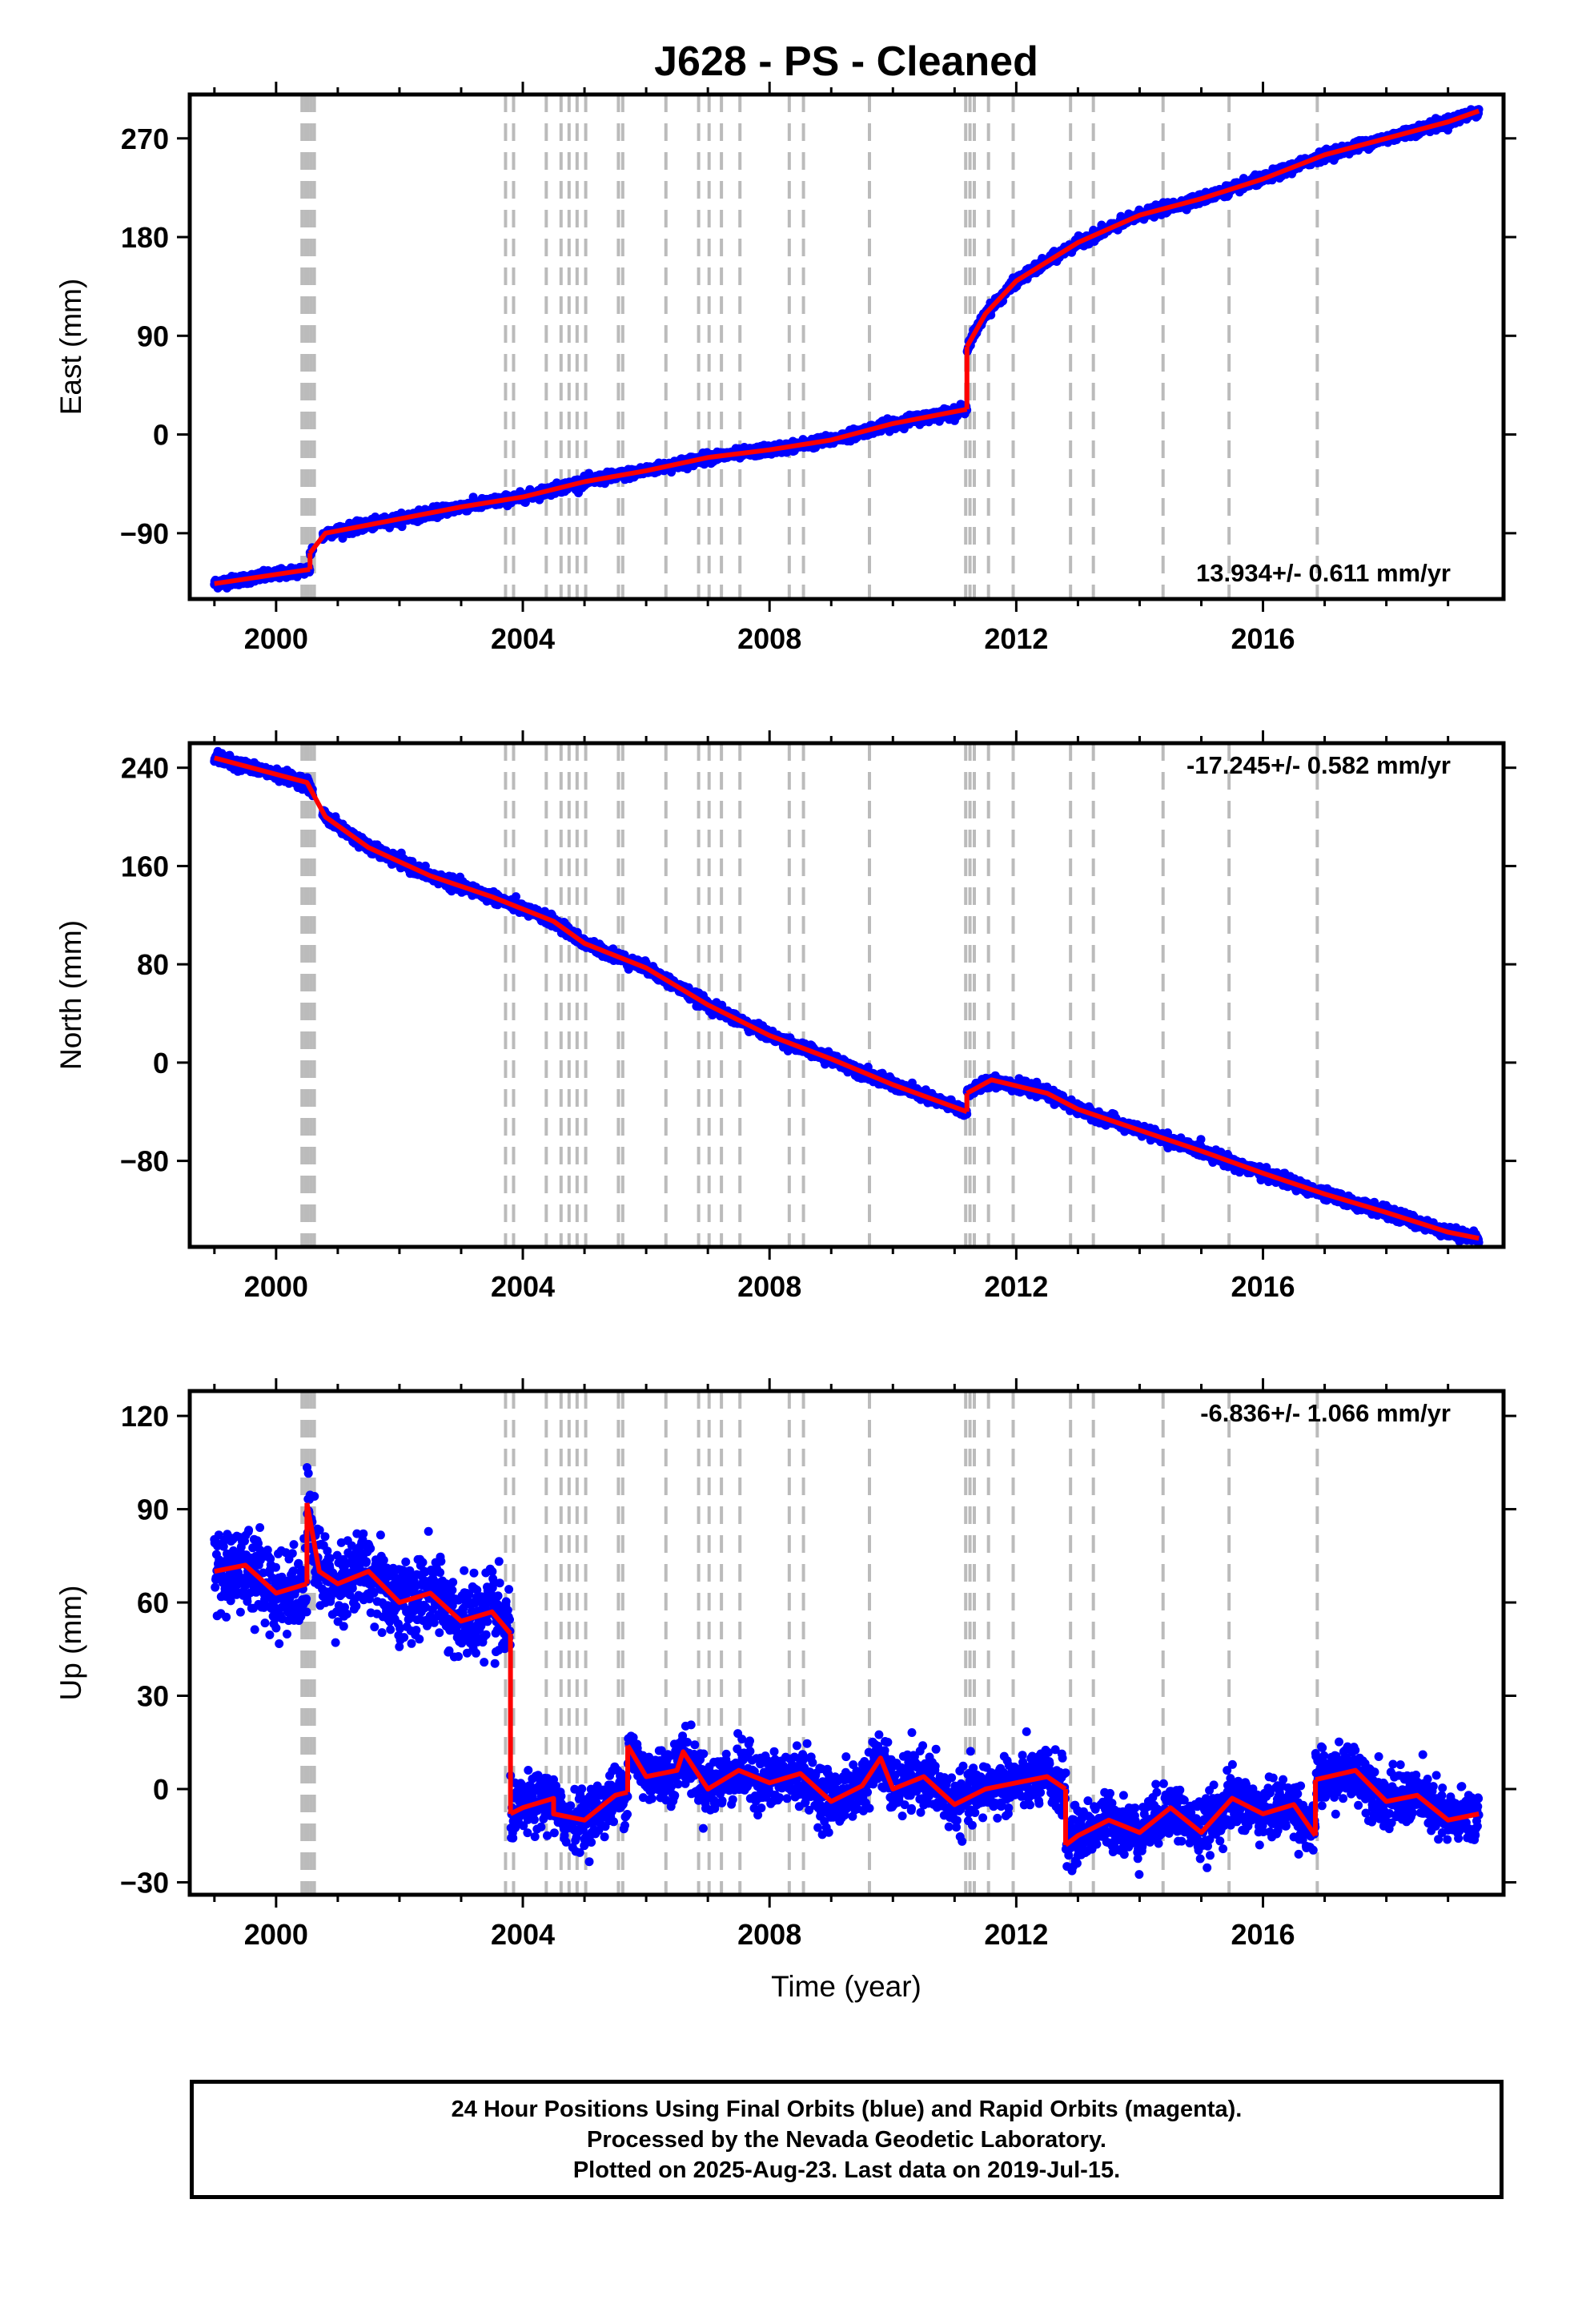 The image size is (1582, 2324). What do you see at coordinates (144, 533) in the screenshot?
I see `y-tick-label-east: −90` at bounding box center [144, 533].